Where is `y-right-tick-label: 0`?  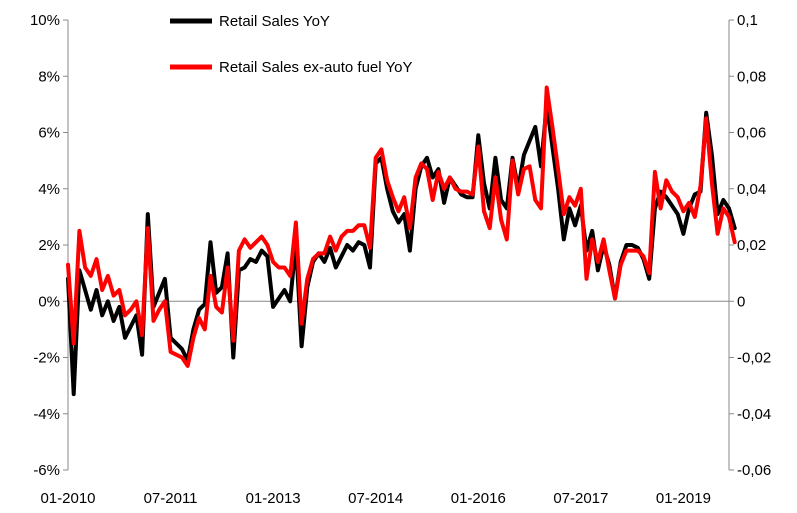
y-right-tick-label: 0 is located at coordinates (741, 301).